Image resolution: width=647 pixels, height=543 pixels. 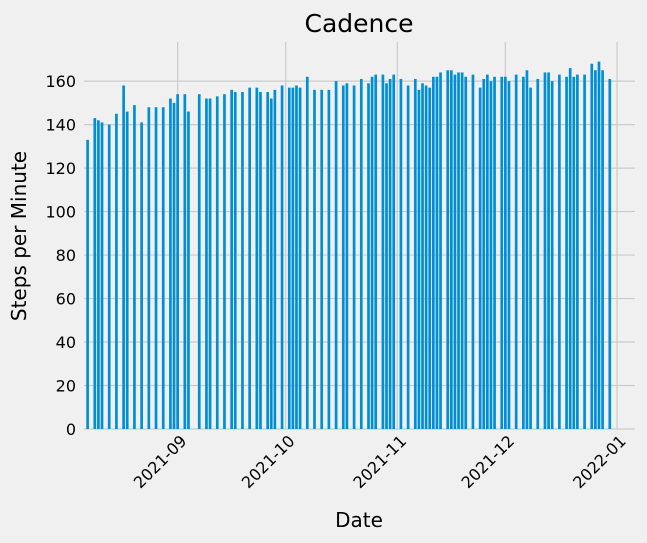 I want to click on x-tick-label: 2021-09, so click(x=160, y=461).